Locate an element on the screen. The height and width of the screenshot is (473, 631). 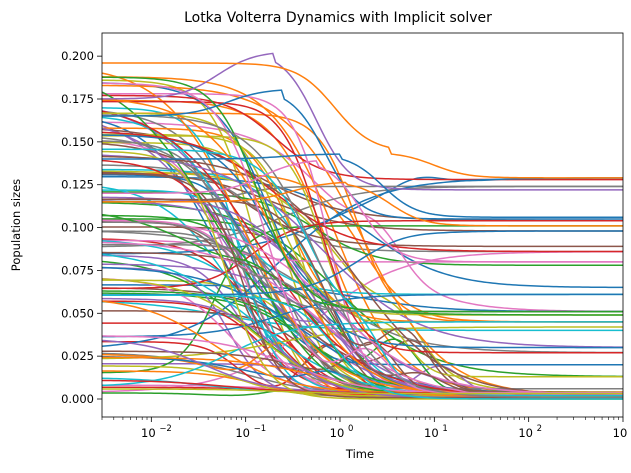
x-tick-exponent: 1 is located at coordinates (444, 429).